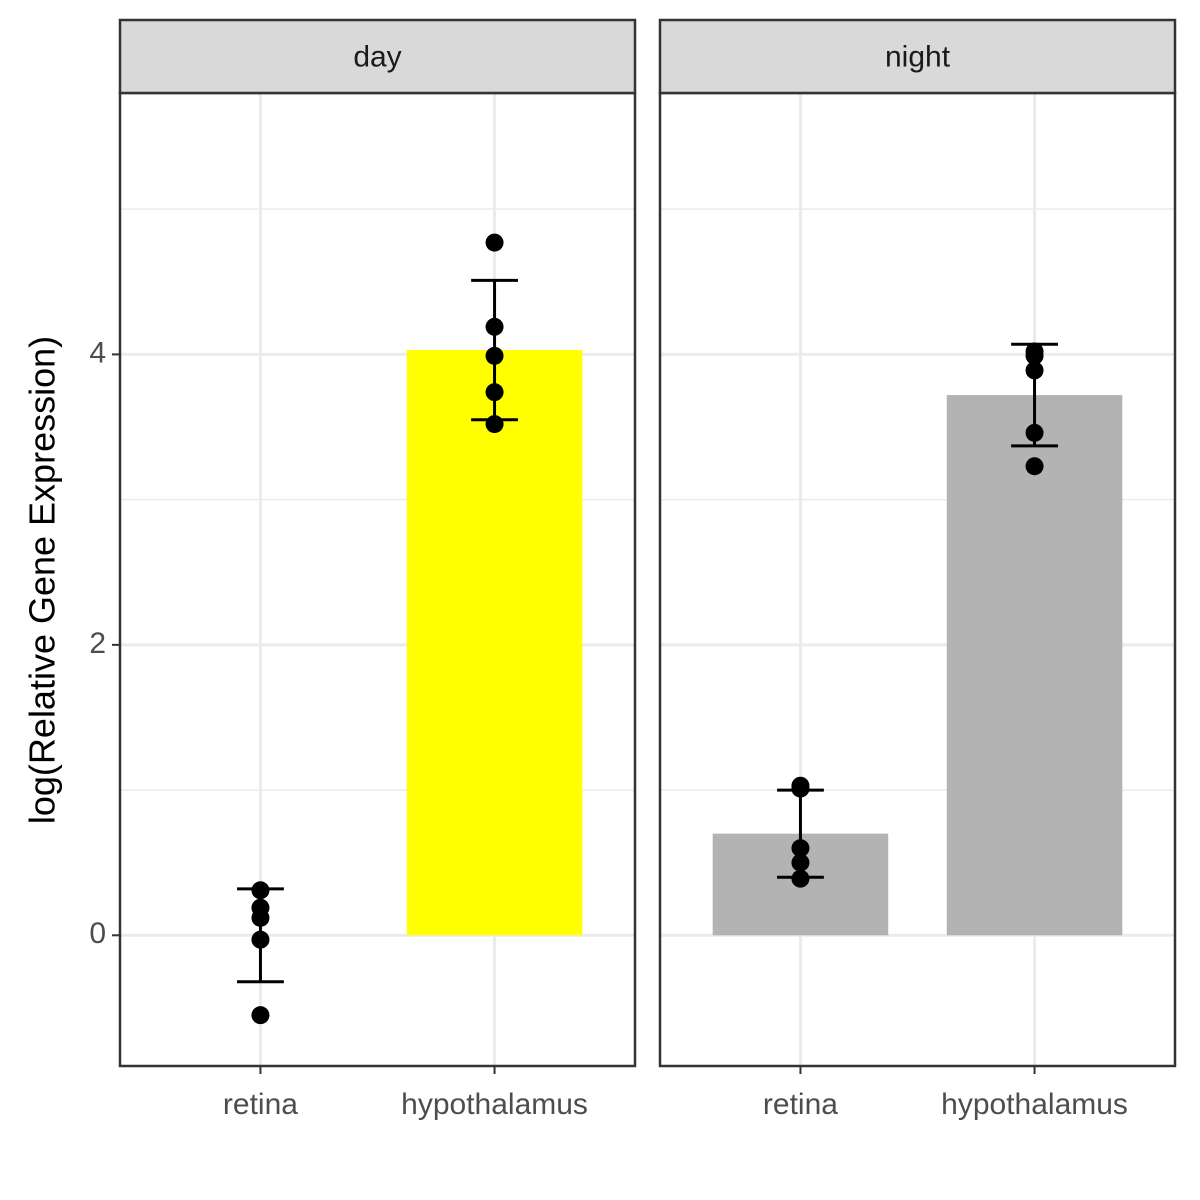 The height and width of the screenshot is (1200, 1200). What do you see at coordinates (97, 933) in the screenshot?
I see `y-tick-label: 0` at bounding box center [97, 933].